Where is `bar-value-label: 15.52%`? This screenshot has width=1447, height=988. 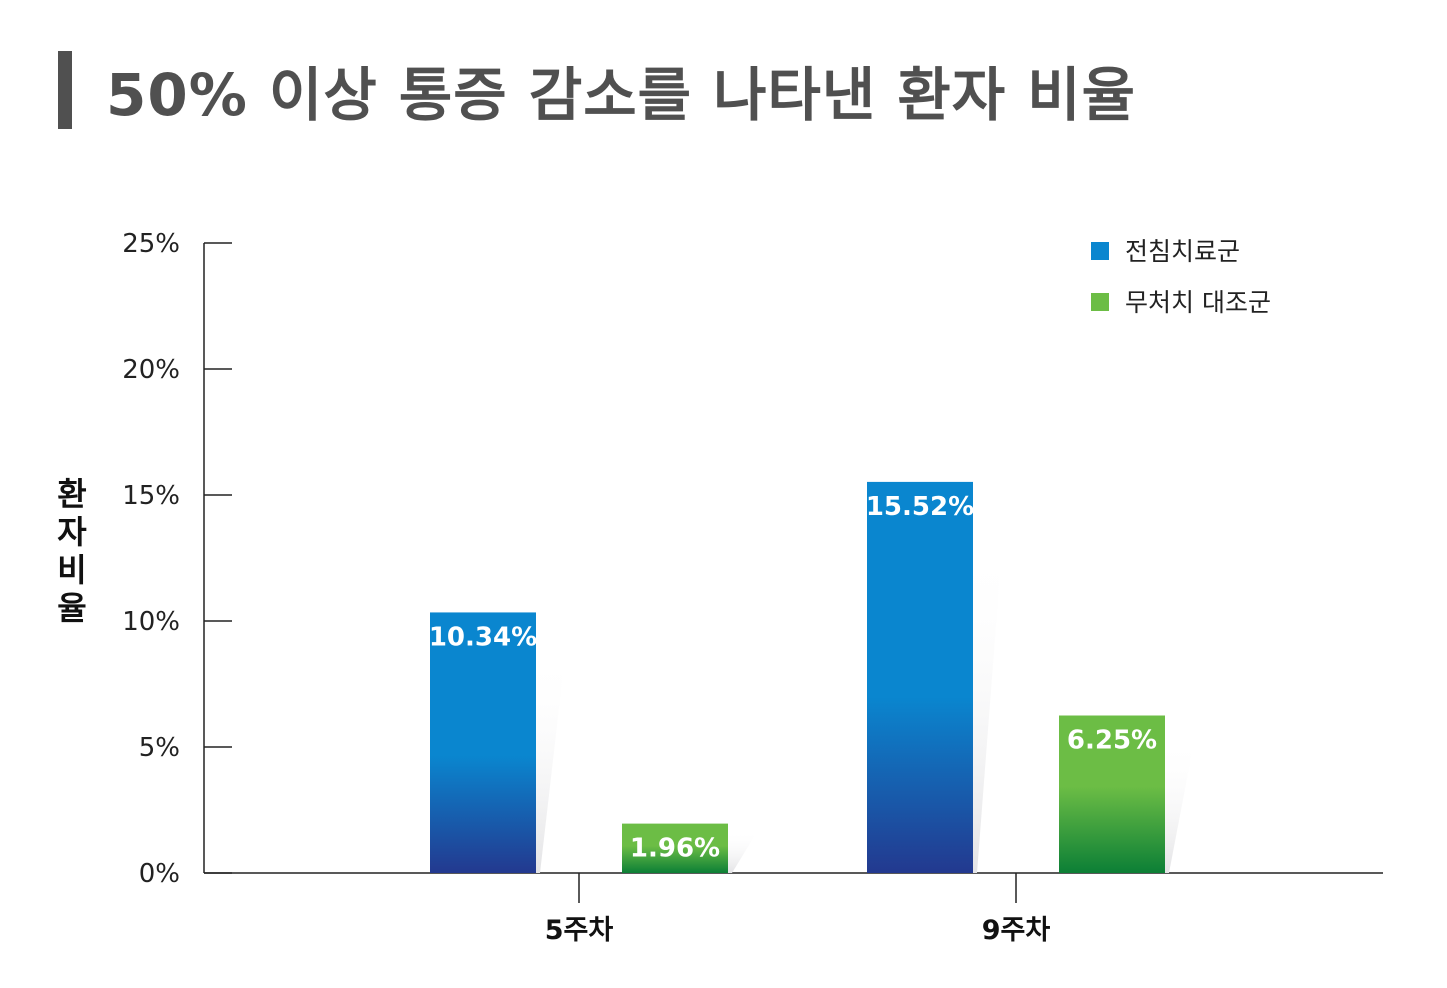
bar-value-label: 15.52% is located at coordinates (920, 507).